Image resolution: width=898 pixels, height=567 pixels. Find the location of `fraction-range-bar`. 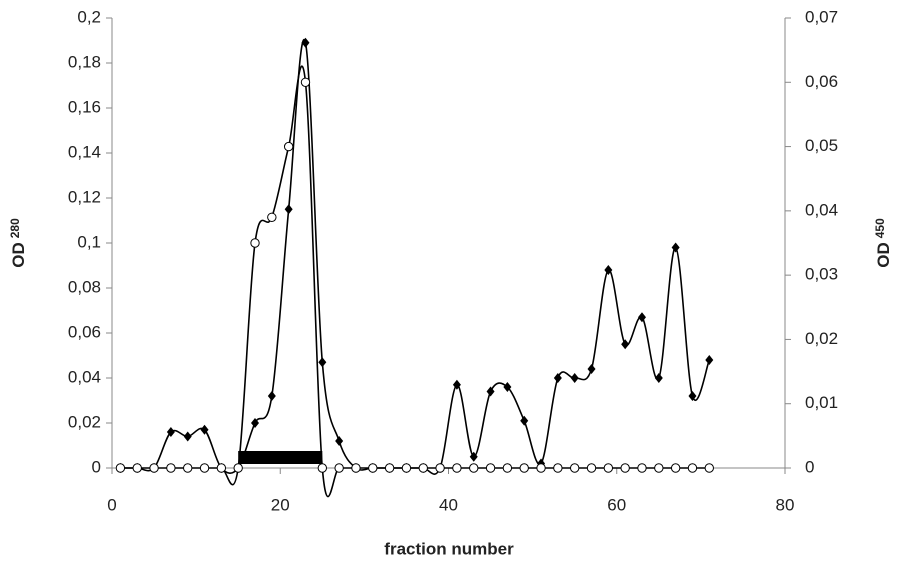

fraction-range-bar is located at coordinates (280, 457).